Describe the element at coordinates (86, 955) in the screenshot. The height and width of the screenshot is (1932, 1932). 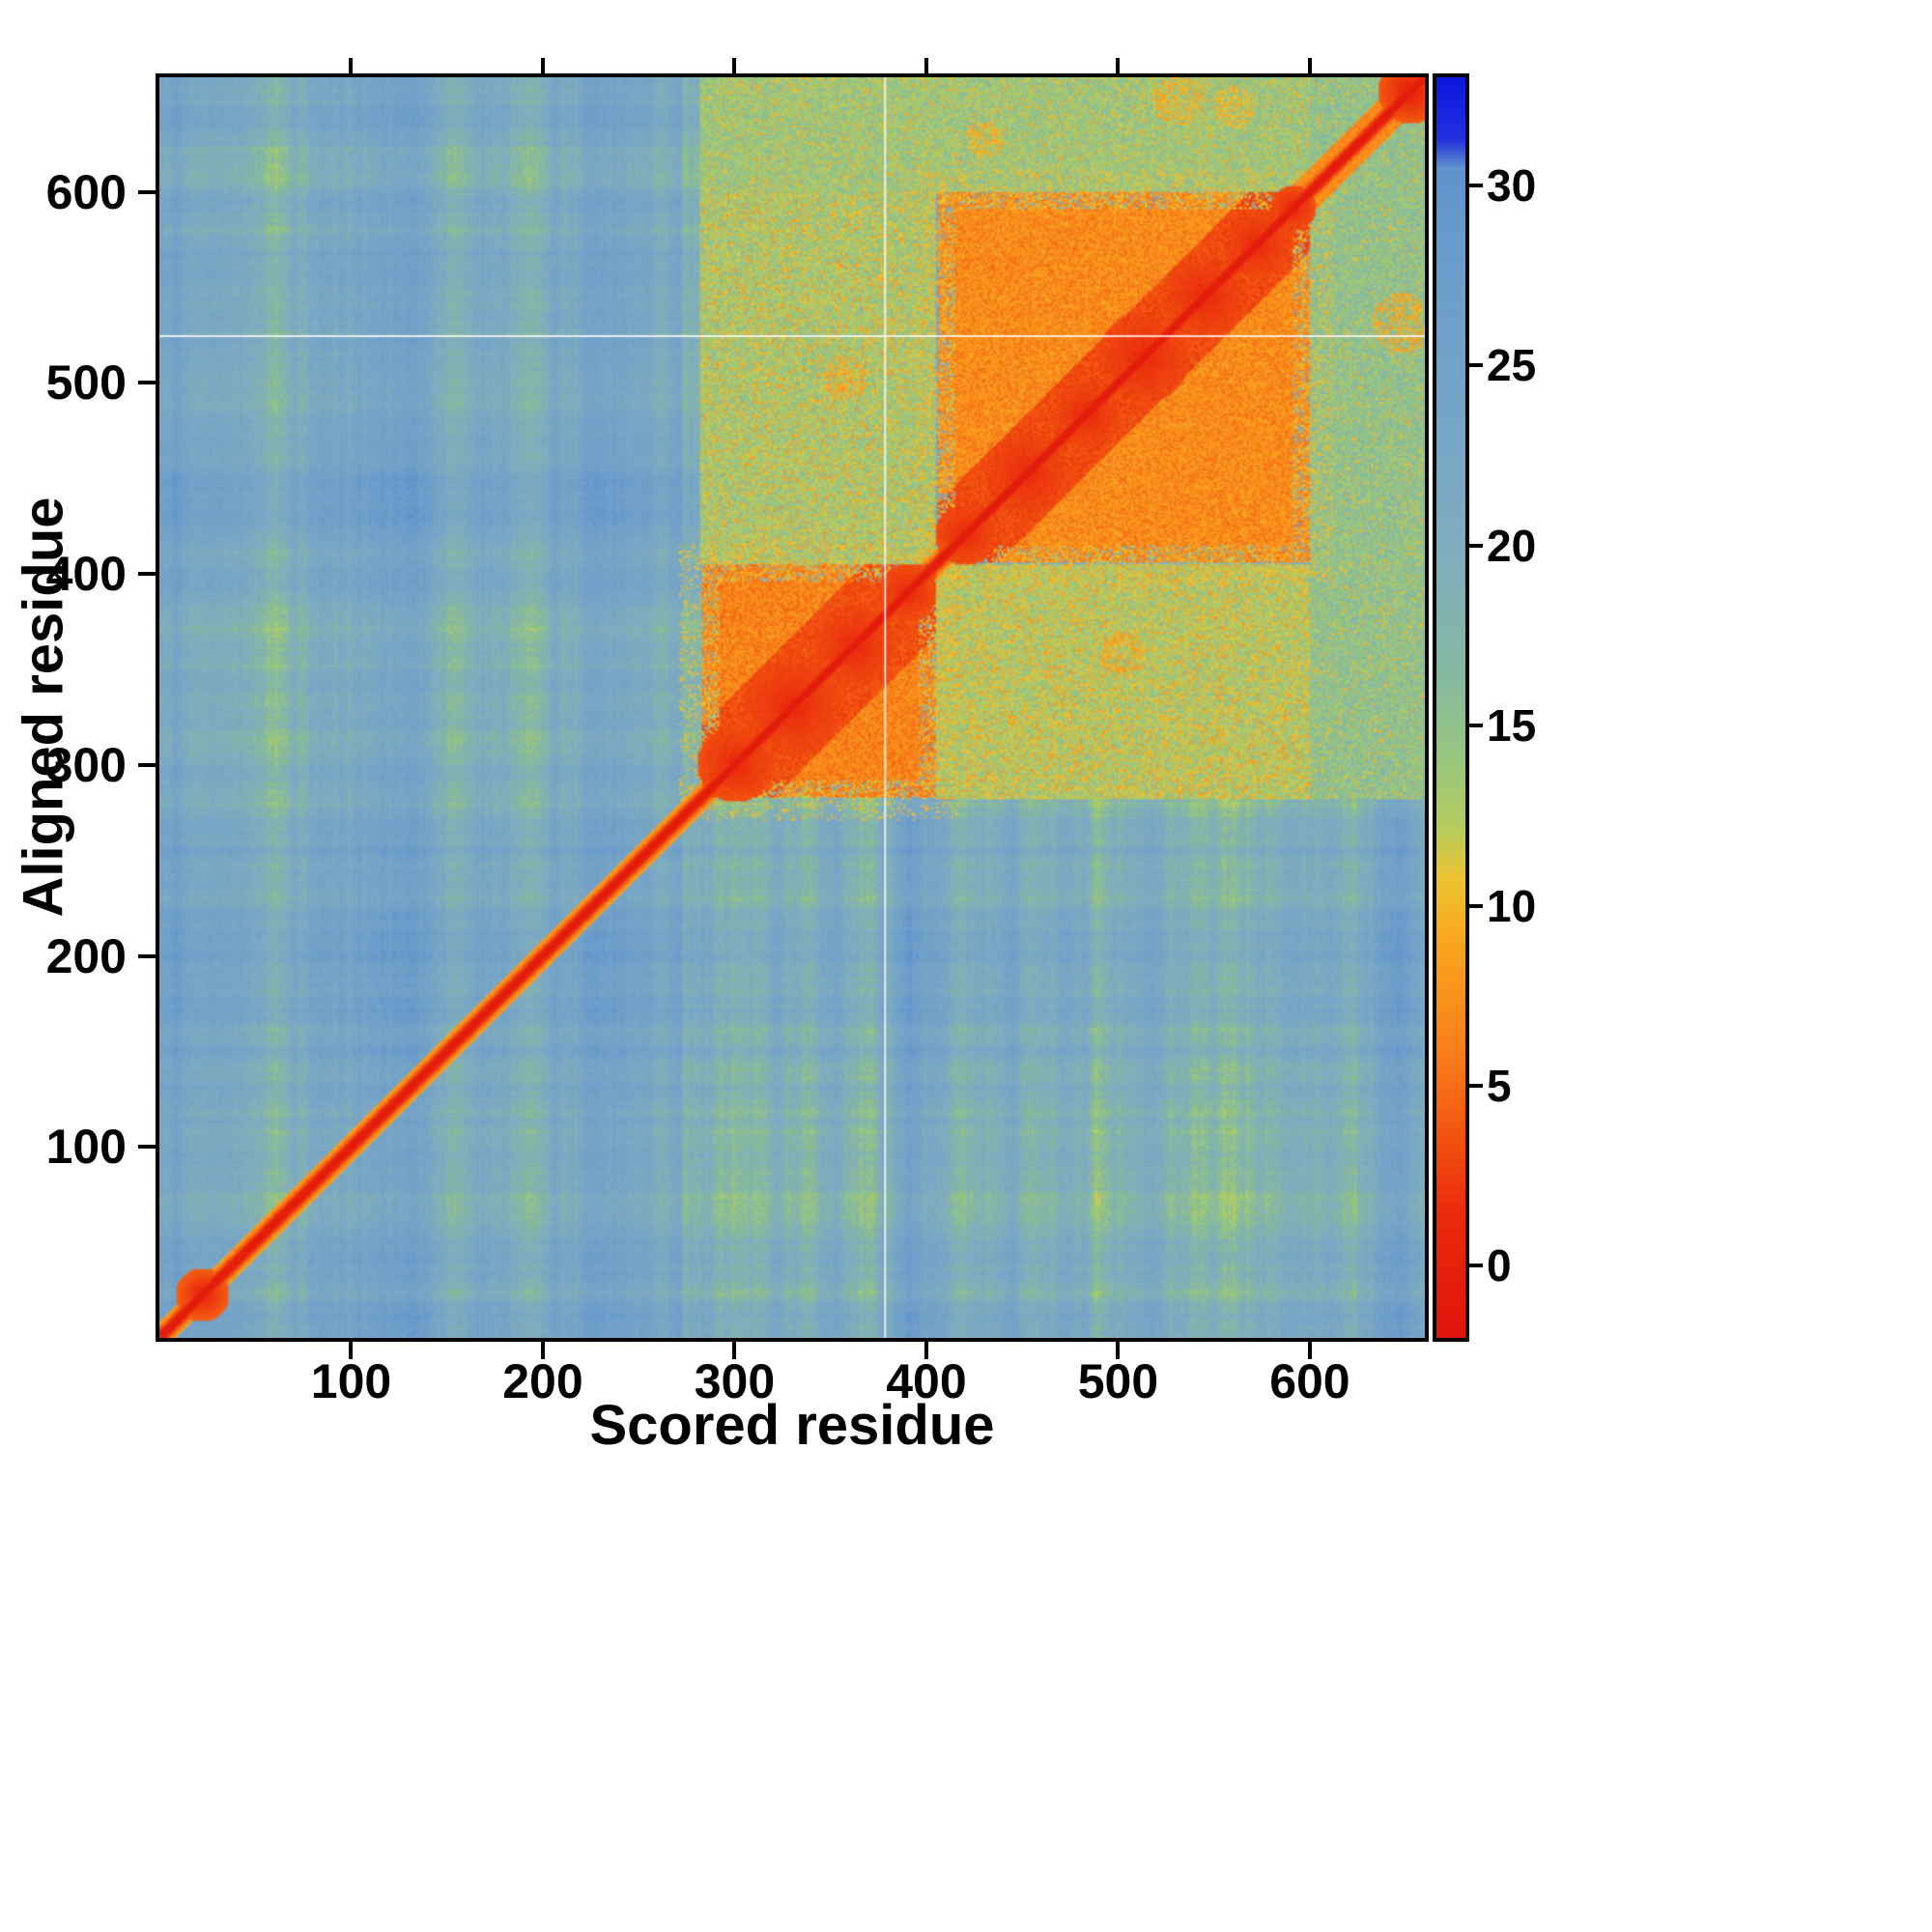
I see `y-tick-label: 200` at that location.